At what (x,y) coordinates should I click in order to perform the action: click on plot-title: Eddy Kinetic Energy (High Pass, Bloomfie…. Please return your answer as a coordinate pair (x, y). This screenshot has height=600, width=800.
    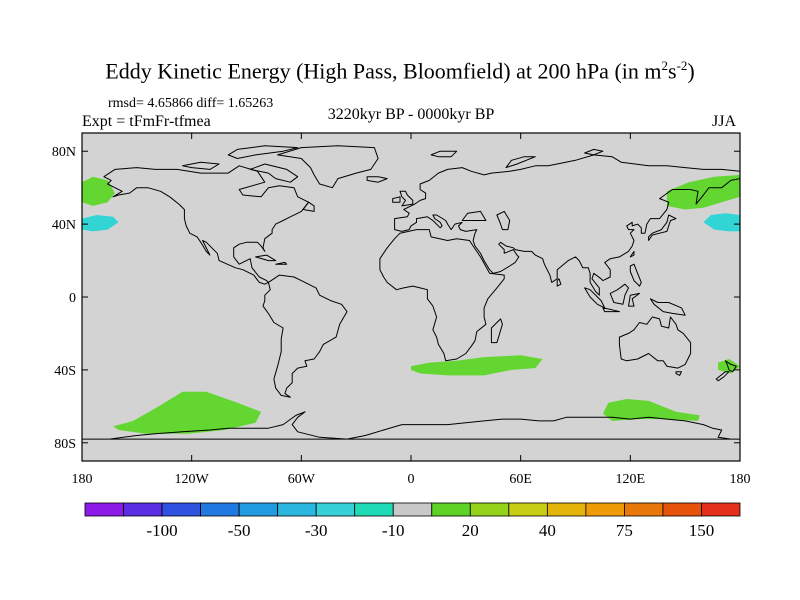
    Looking at the image, I should click on (400, 71).